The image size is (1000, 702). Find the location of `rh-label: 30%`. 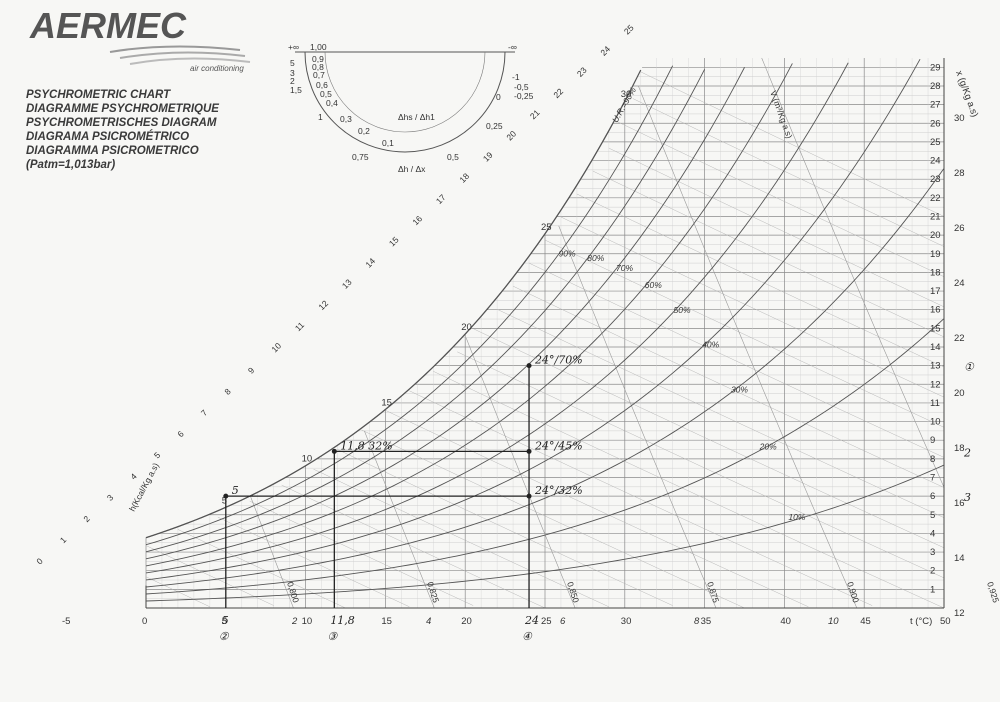

rh-label: 30% is located at coordinates (739, 390).